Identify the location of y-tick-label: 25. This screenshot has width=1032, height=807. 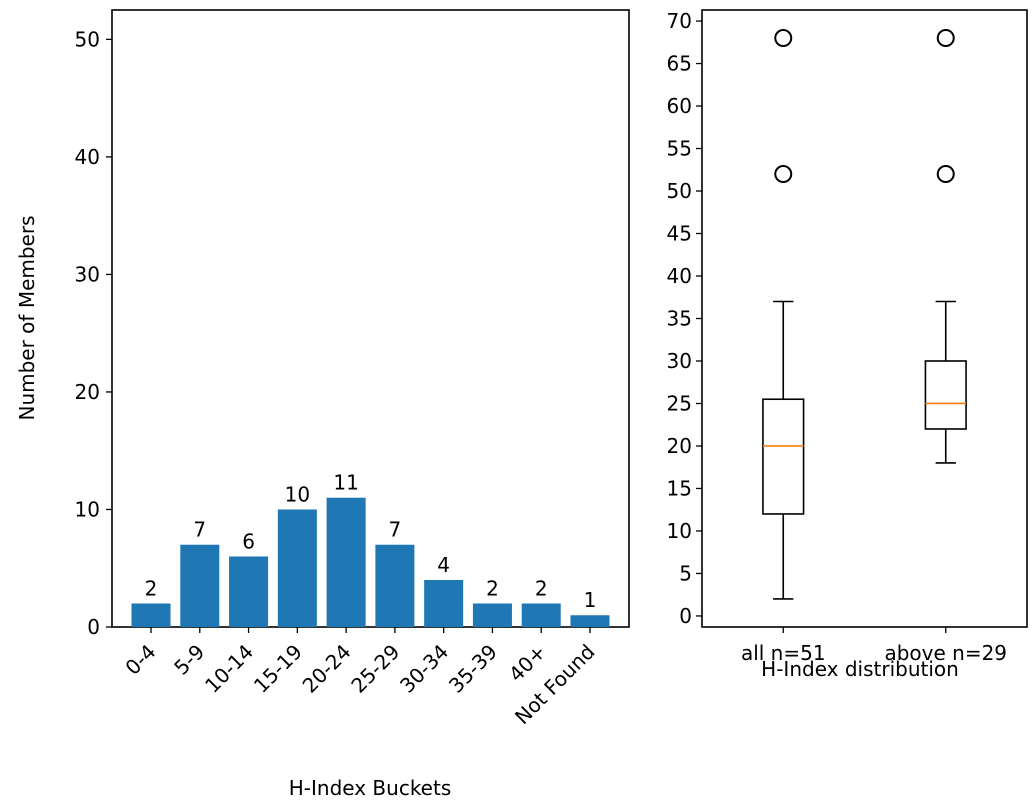
(679, 403).